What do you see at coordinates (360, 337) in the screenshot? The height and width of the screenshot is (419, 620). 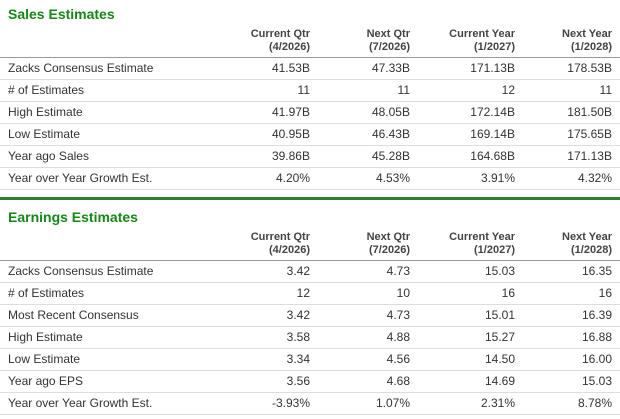 I see `row-value: 4.88` at bounding box center [360, 337].